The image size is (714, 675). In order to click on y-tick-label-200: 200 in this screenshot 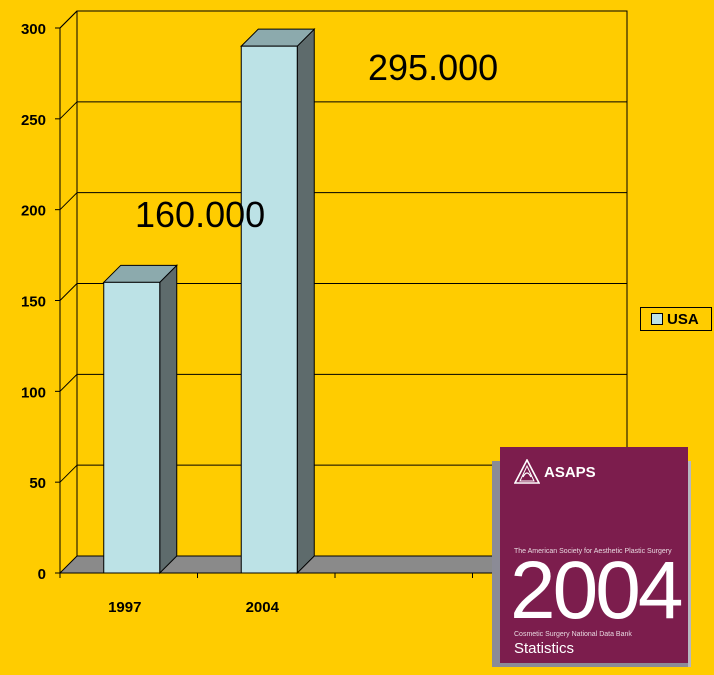, I will do `click(33, 211)`.